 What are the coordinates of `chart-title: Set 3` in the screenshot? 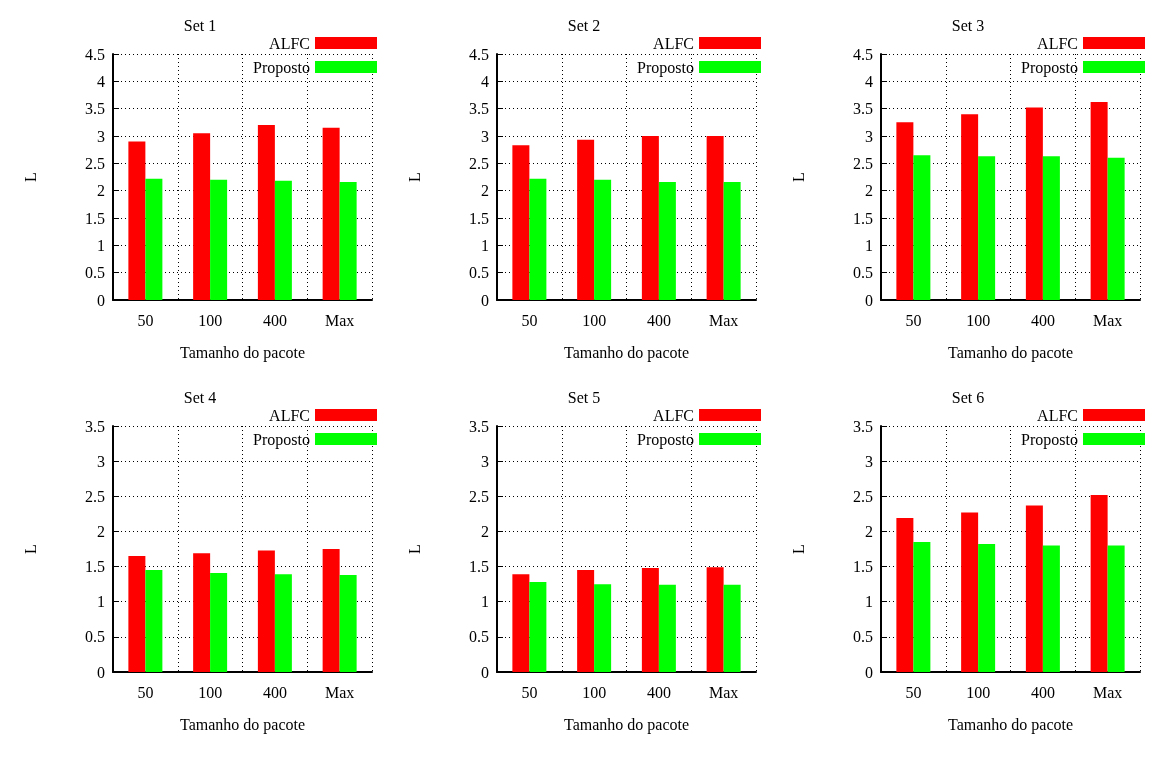 It's located at (968, 25).